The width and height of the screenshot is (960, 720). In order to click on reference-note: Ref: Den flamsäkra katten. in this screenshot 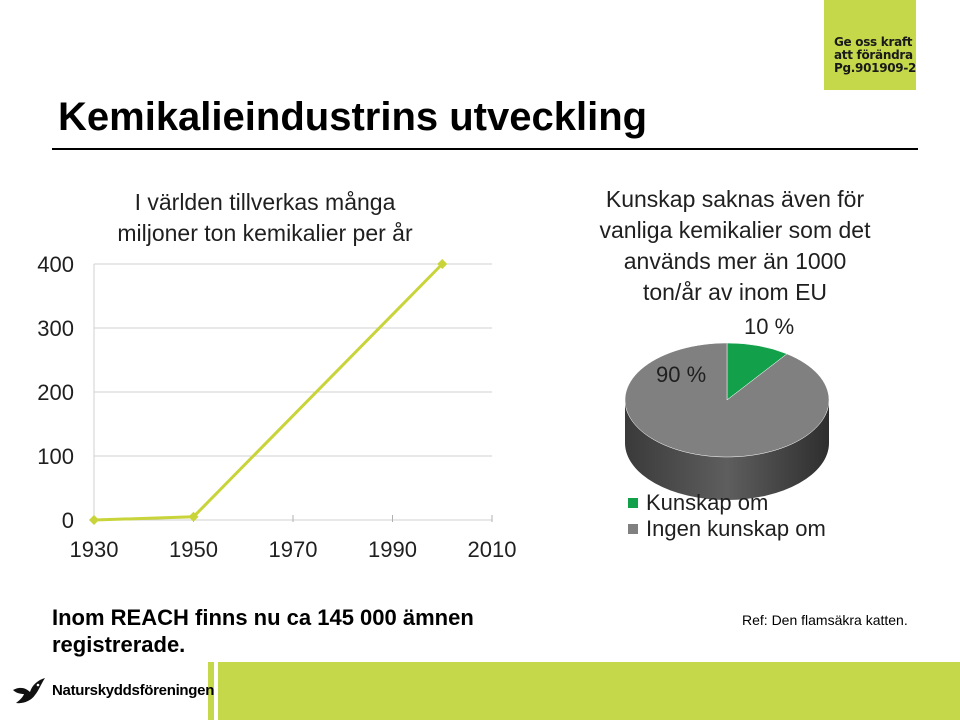, I will do `click(825, 620)`.